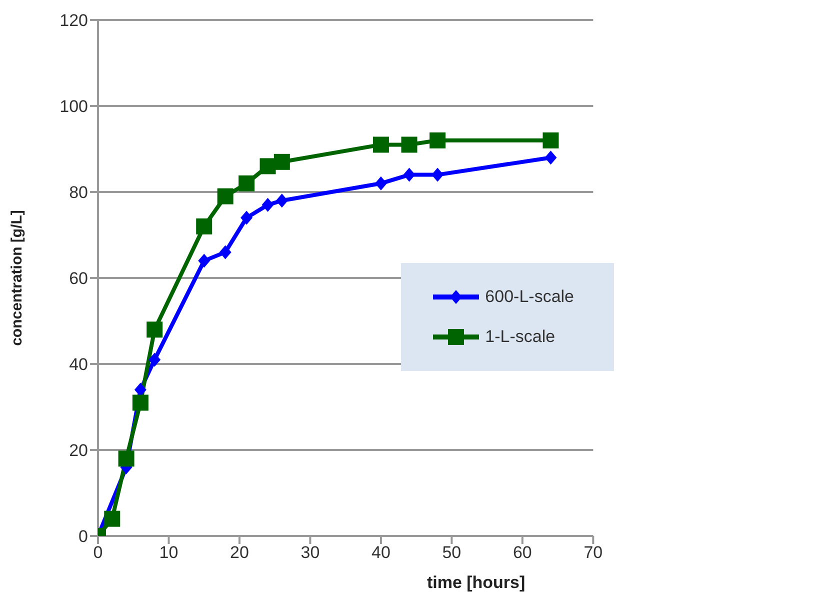  What do you see at coordinates (74, 20) in the screenshot?
I see `y-tick-label: 120` at bounding box center [74, 20].